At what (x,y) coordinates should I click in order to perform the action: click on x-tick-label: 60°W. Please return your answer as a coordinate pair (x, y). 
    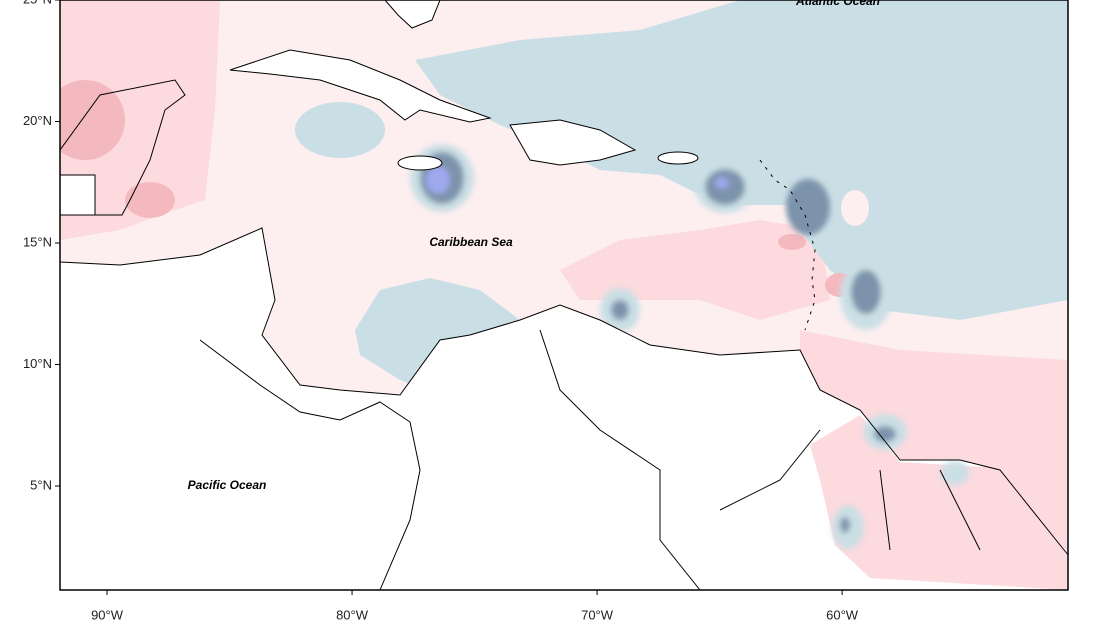
    Looking at the image, I should click on (842, 614).